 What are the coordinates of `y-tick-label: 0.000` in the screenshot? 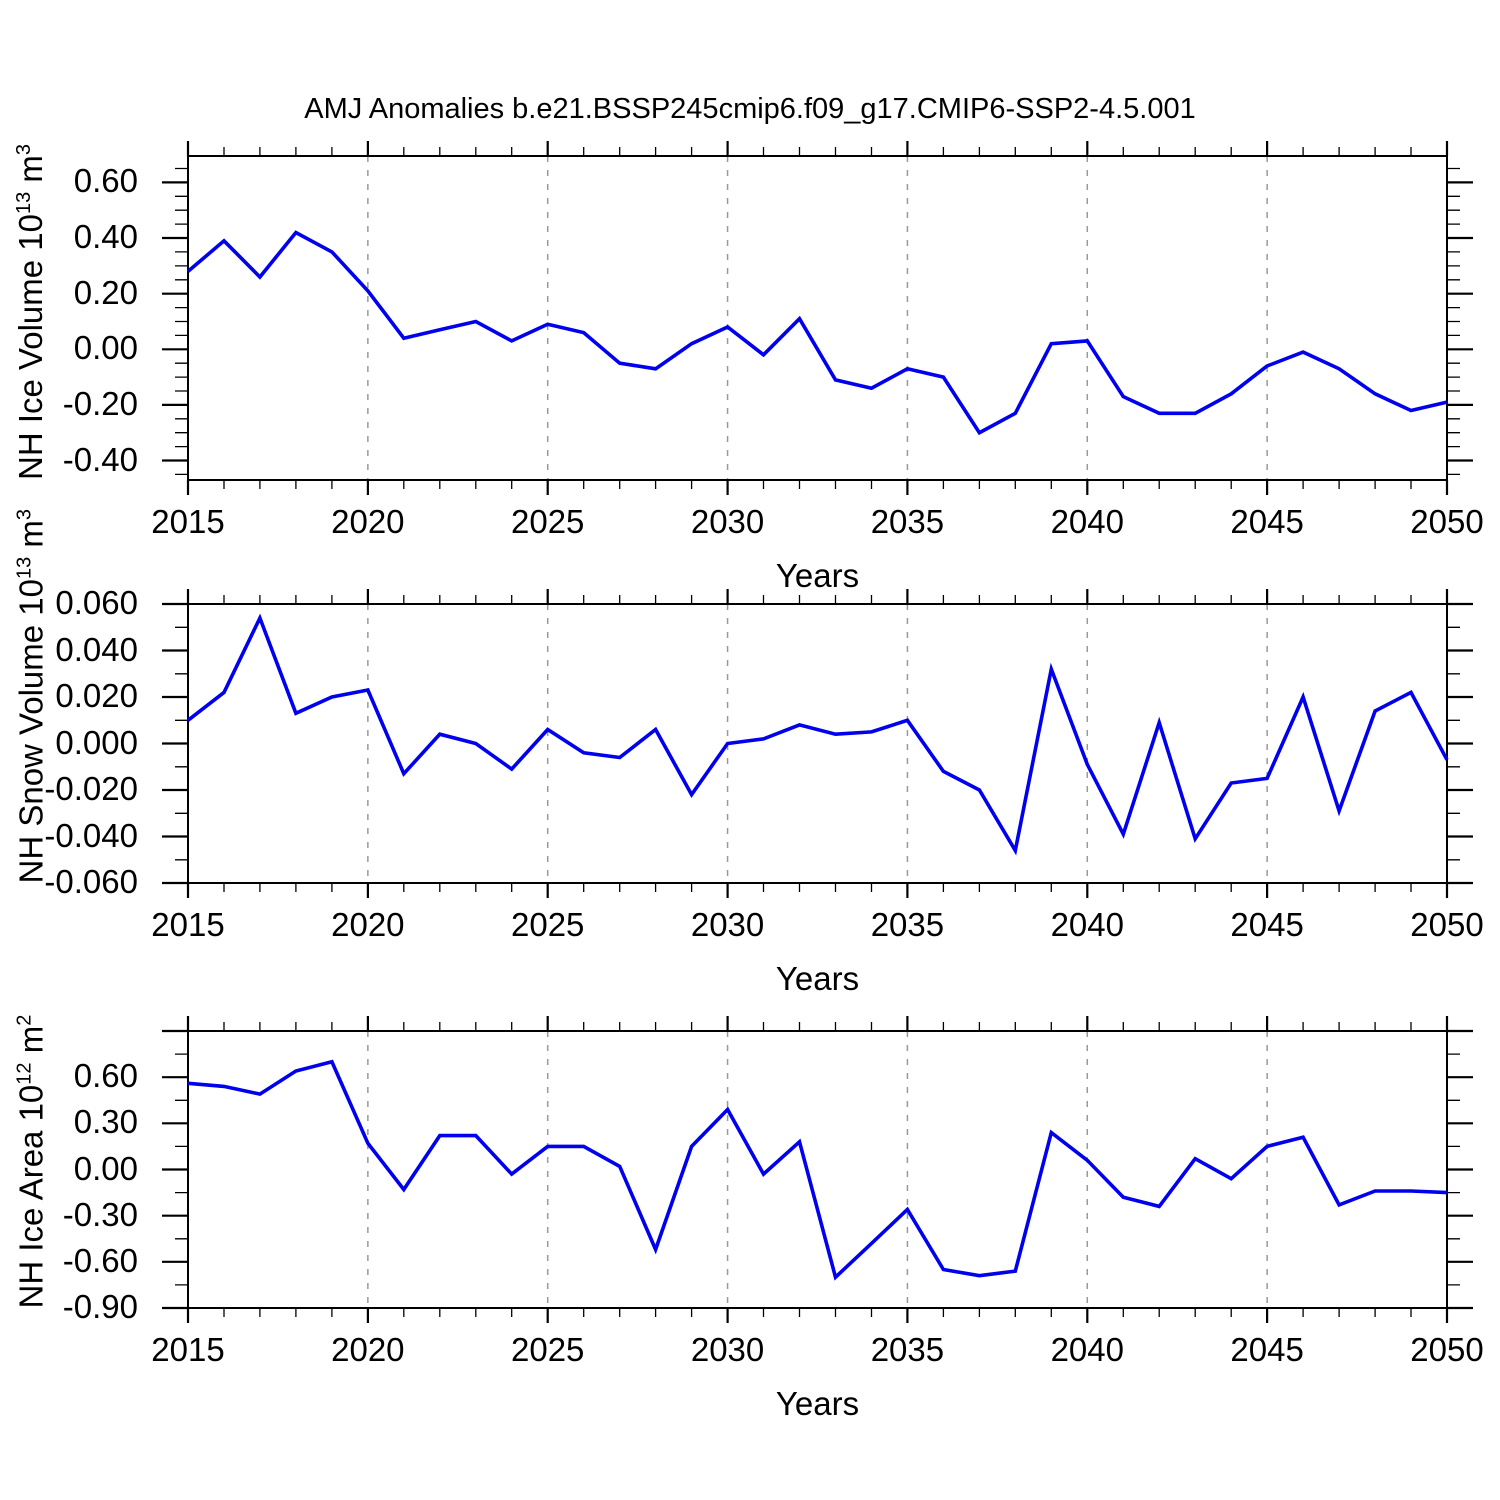 It's located at (96, 742).